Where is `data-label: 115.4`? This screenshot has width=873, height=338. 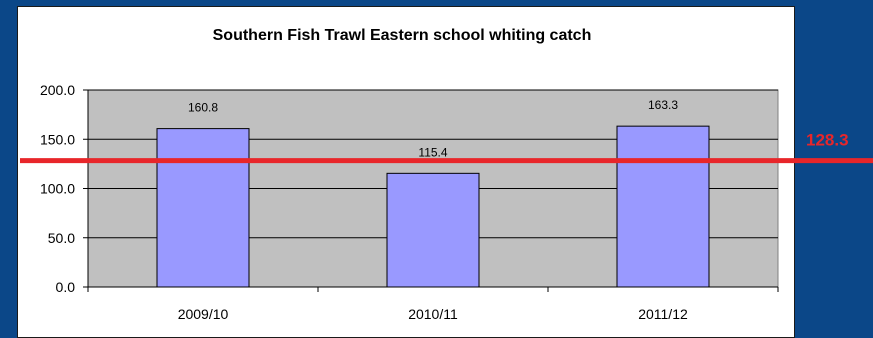
data-label: 115.4 is located at coordinates (432, 152).